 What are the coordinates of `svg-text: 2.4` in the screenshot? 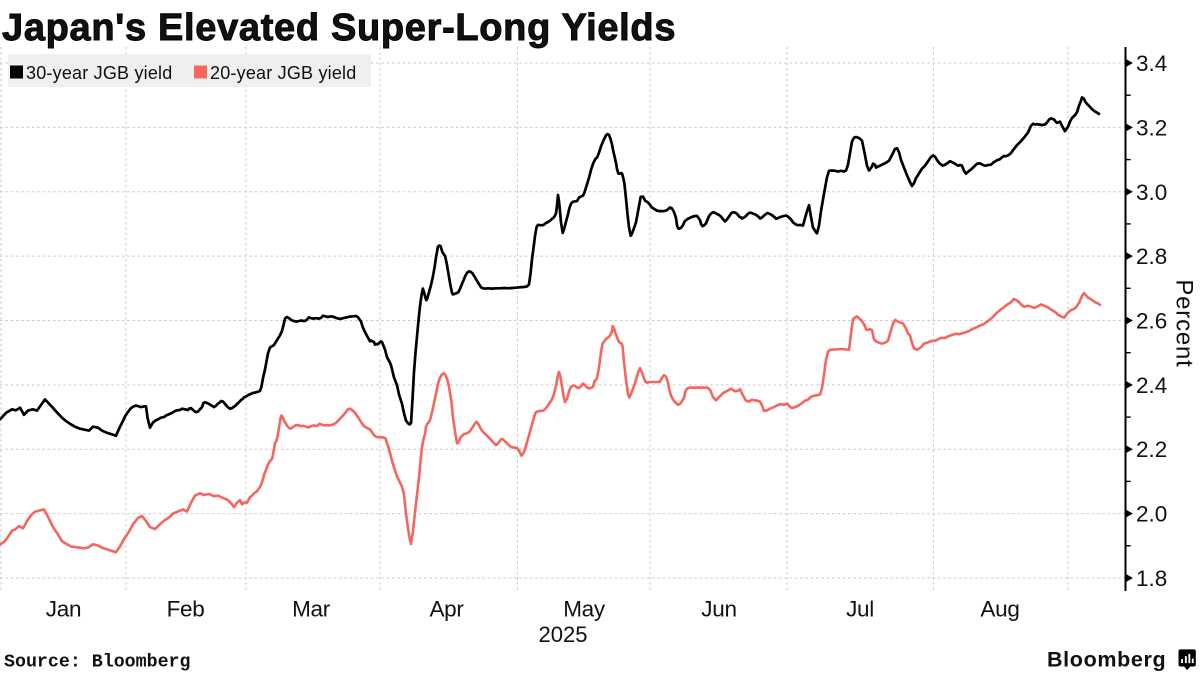 It's located at (1151, 385).